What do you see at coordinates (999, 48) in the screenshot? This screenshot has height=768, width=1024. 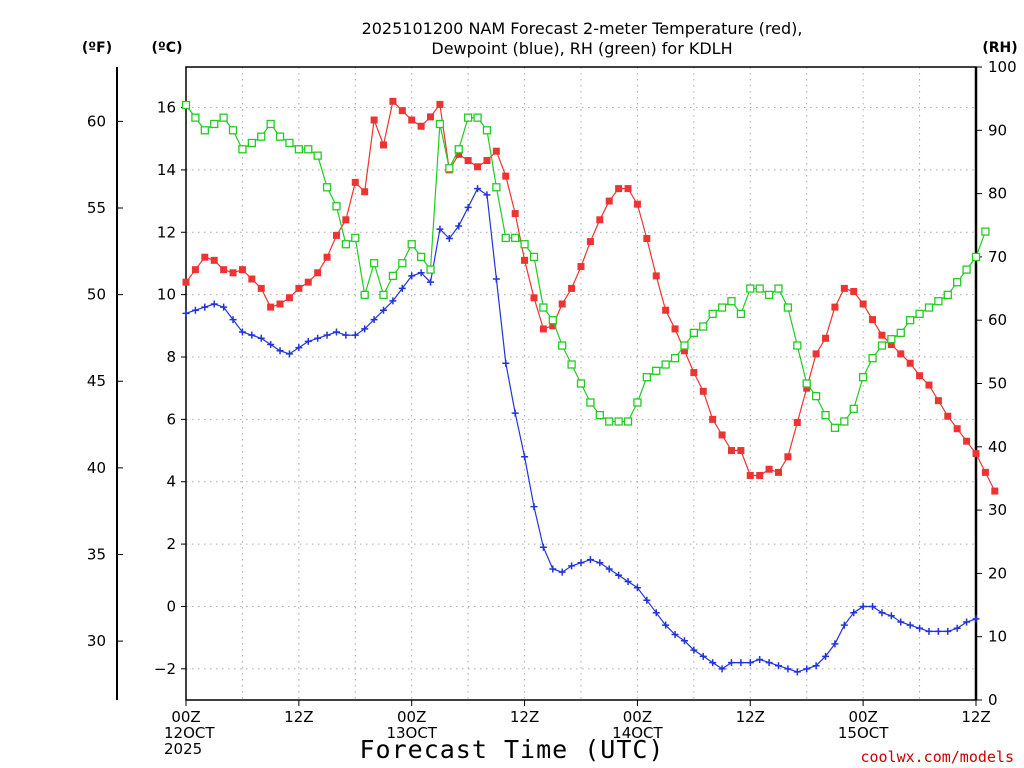 I see `rh-unit-label: (RH)` at bounding box center [999, 48].